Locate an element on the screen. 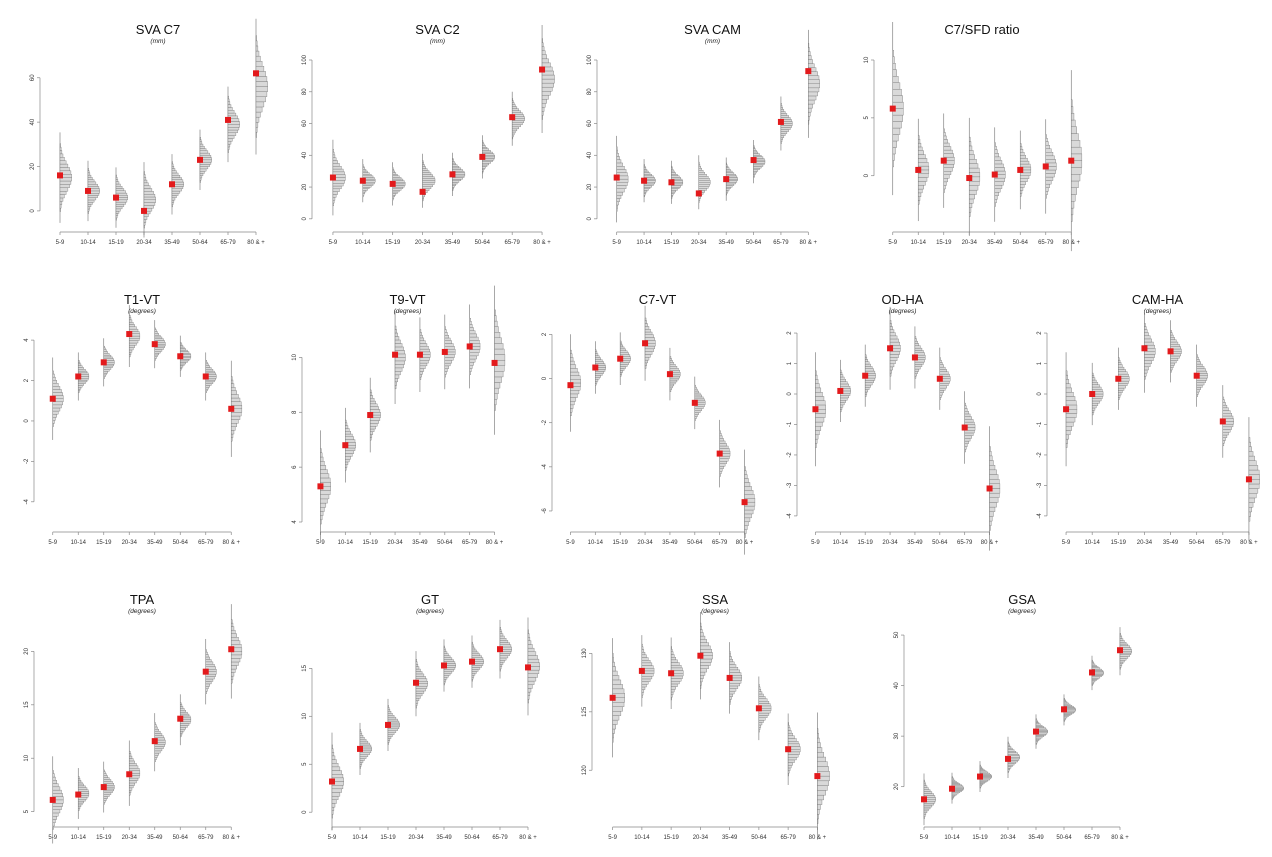 Image resolution: width=1272 pixels, height=857 pixels. x-tick-label: 80 & + is located at coordinates (231, 543).